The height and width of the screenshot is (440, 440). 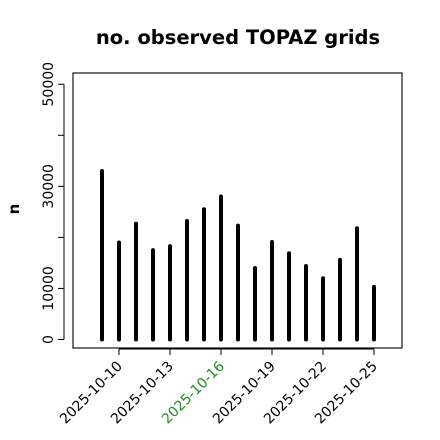 I want to click on y-axis: 0 10000 30000 50000, so click(x=53, y=203).